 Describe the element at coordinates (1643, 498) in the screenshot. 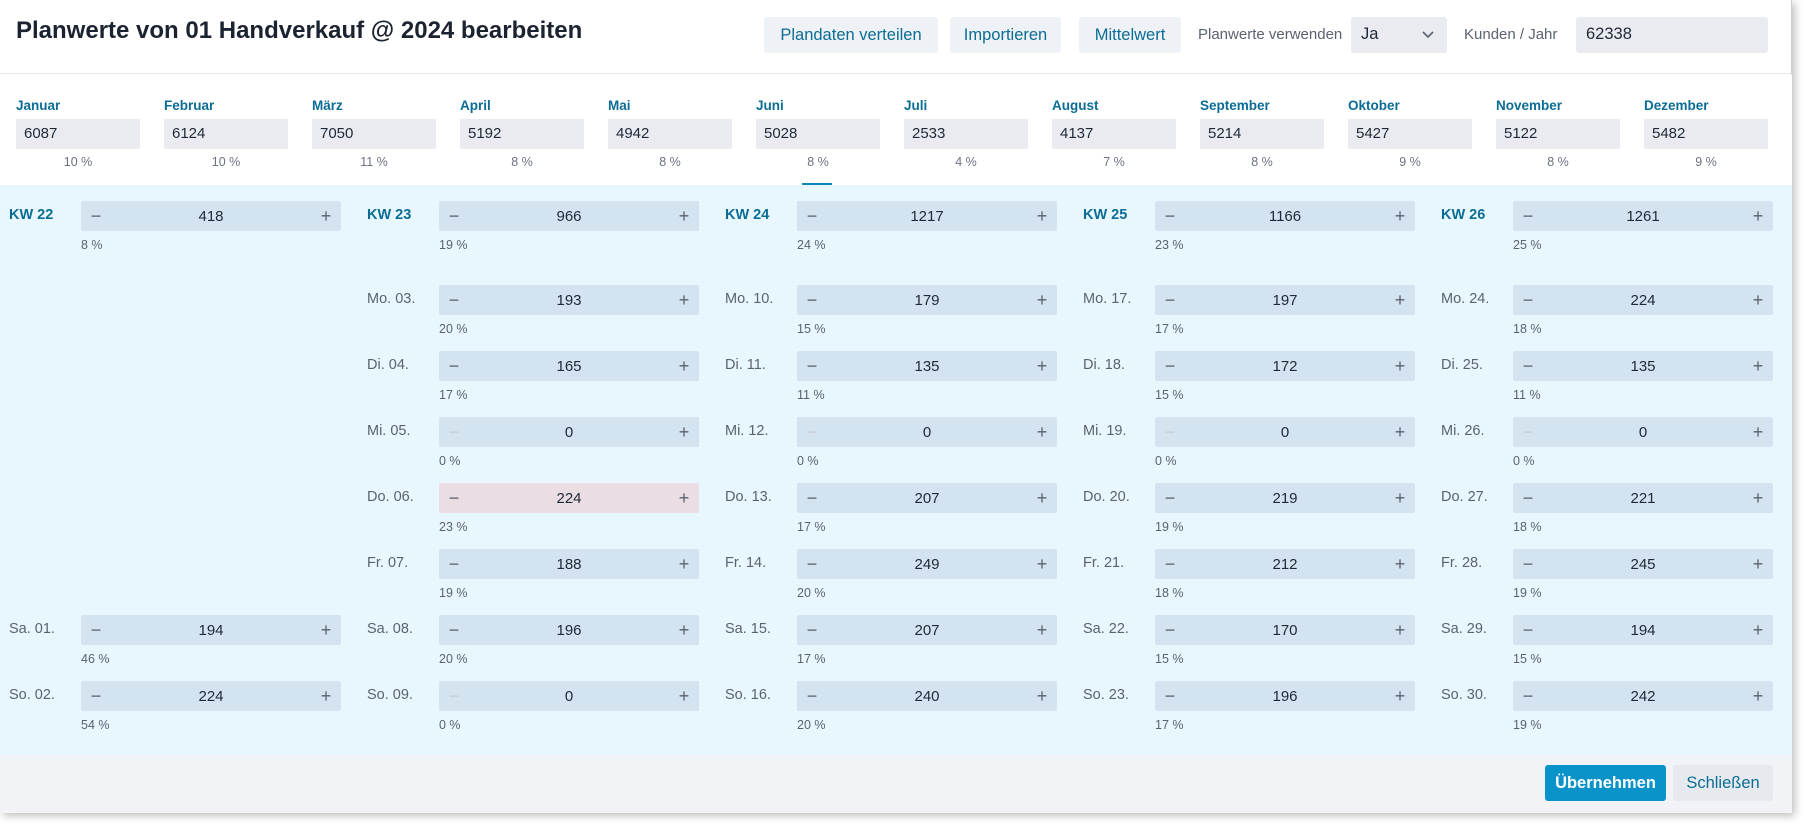

I see `stepper-value: 221` at that location.